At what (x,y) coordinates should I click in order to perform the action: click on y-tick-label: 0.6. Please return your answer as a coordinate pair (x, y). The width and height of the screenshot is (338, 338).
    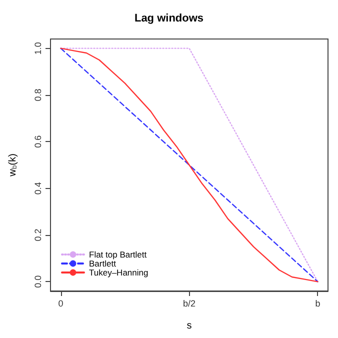
    Looking at the image, I should click on (38, 141).